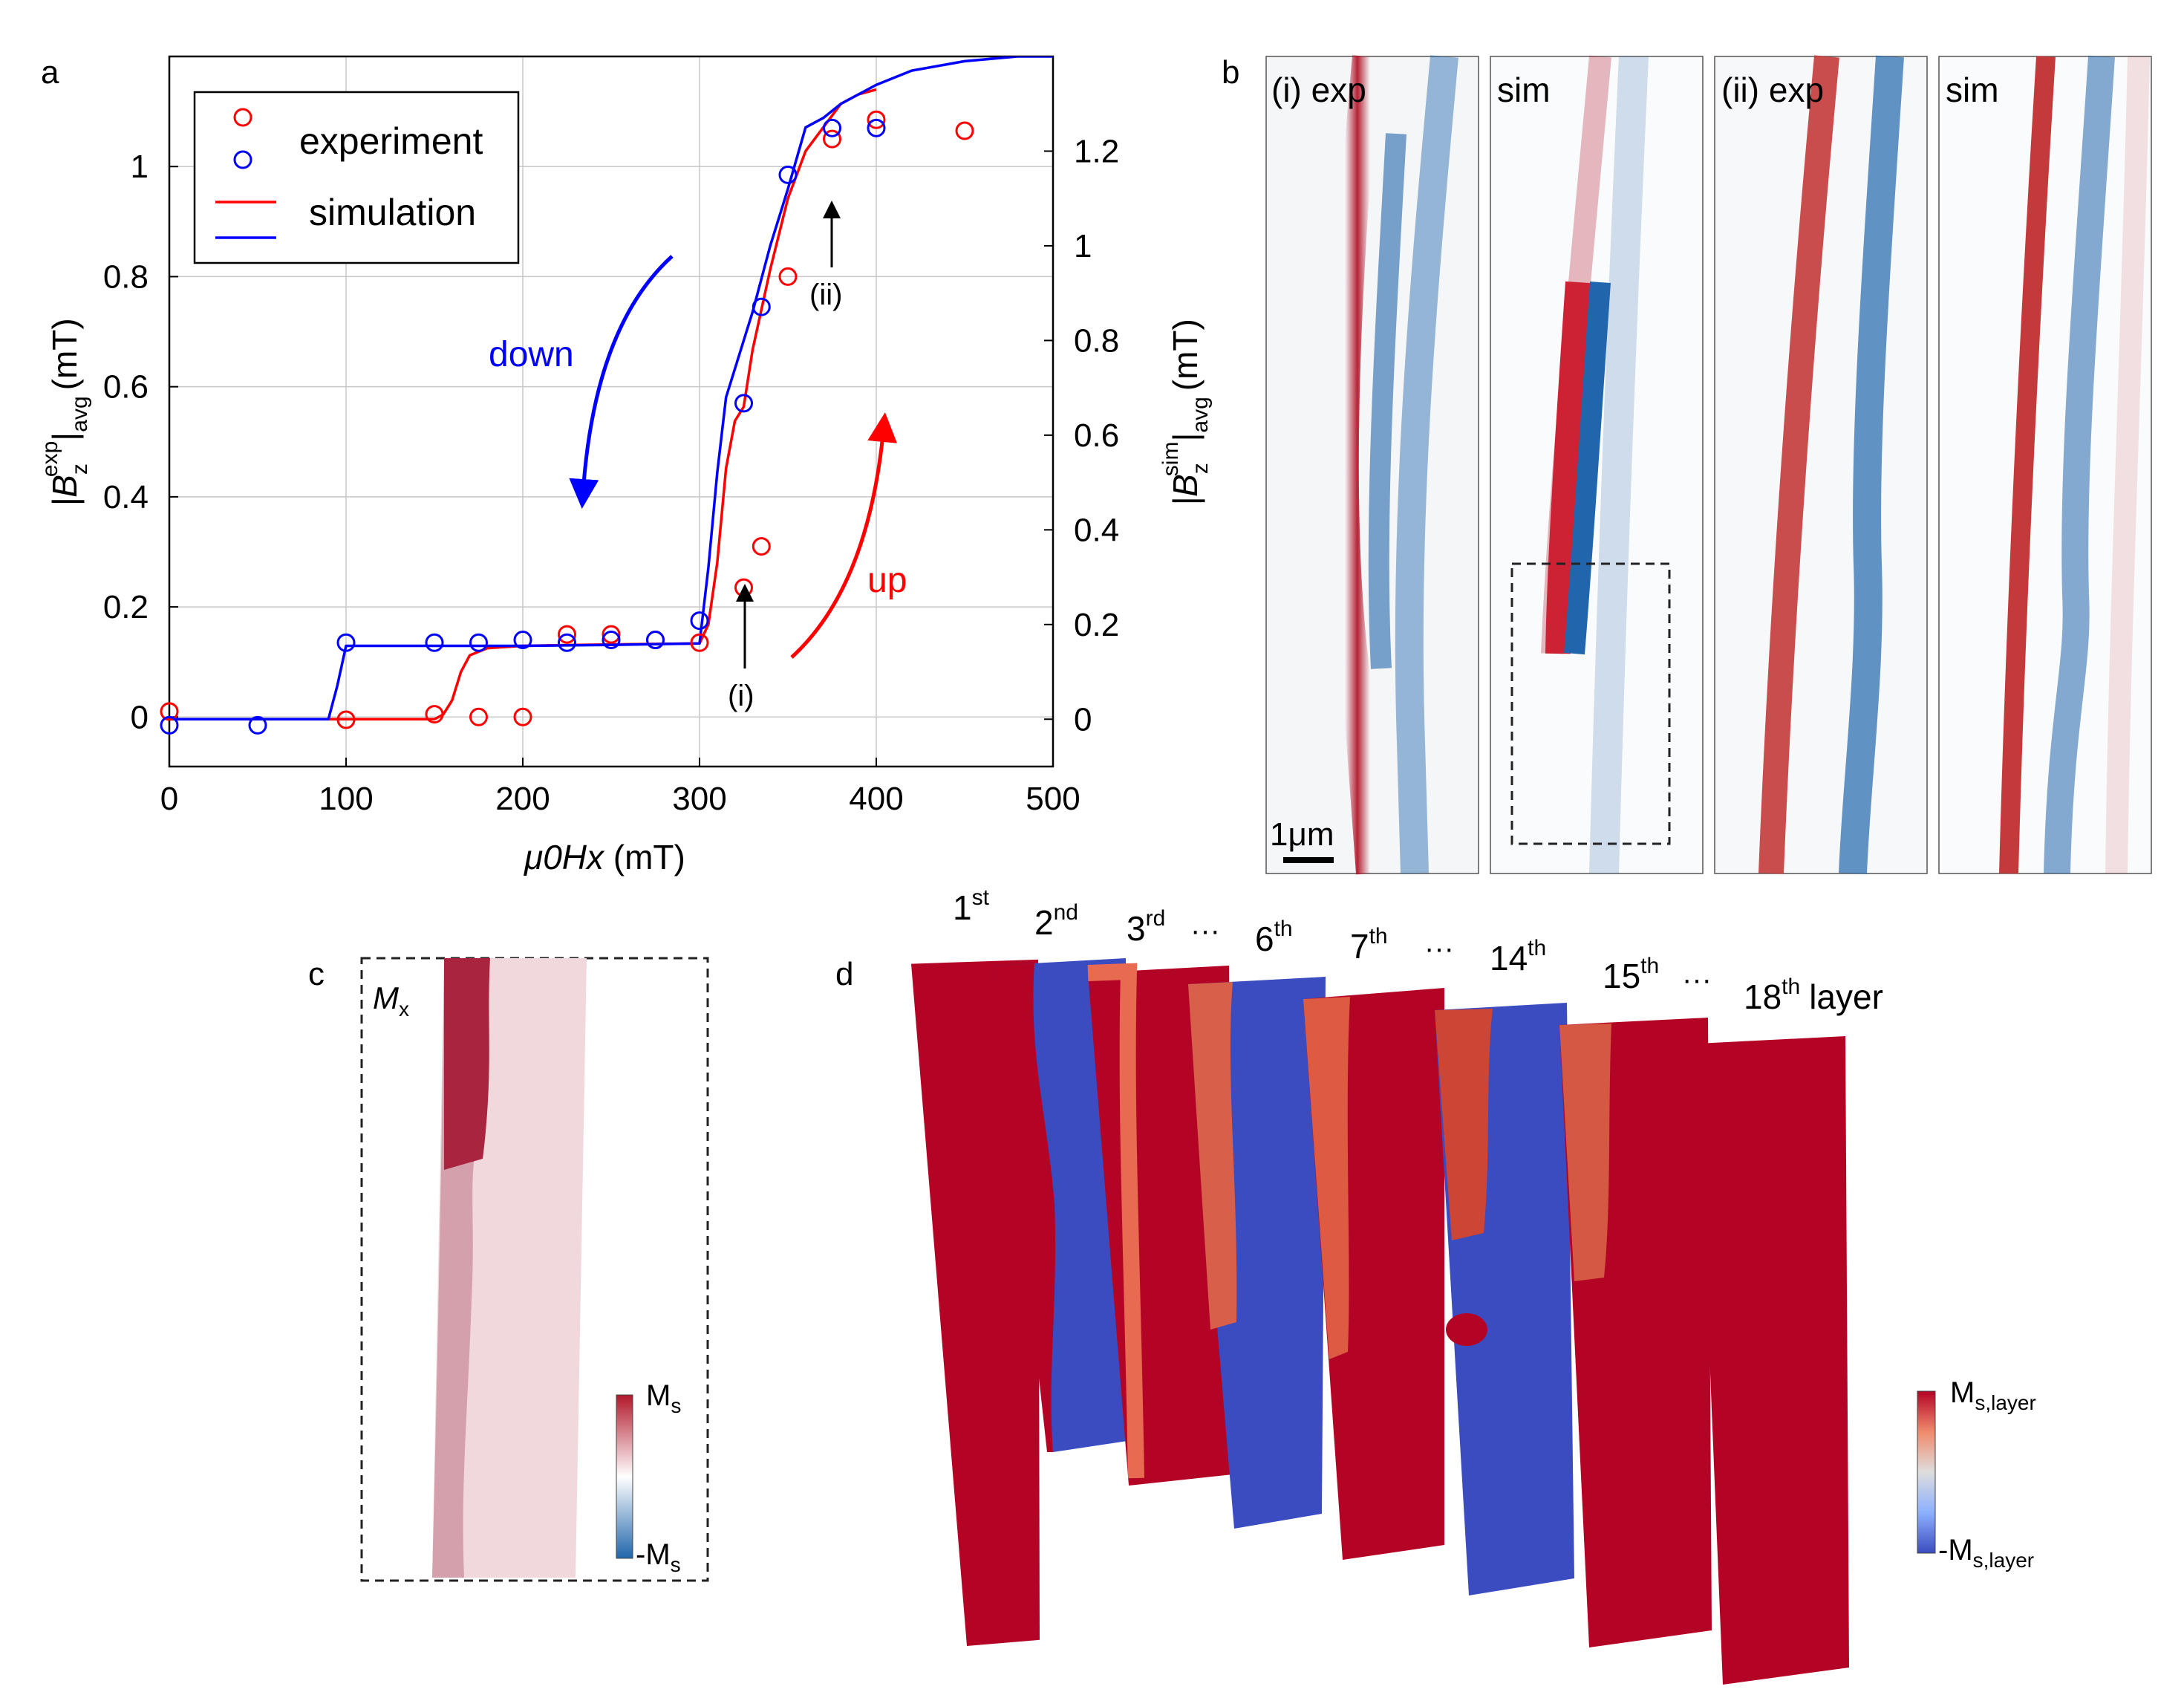 The width and height of the screenshot is (2184, 1695). I want to click on x-tick-label: 100, so click(346, 799).